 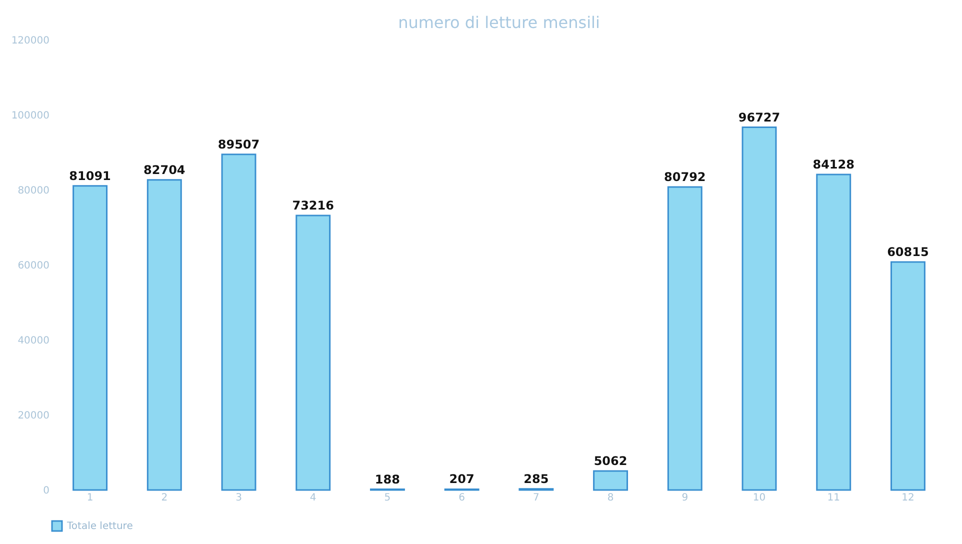 What do you see at coordinates (387, 479) in the screenshot?
I see `data-label: 188` at bounding box center [387, 479].